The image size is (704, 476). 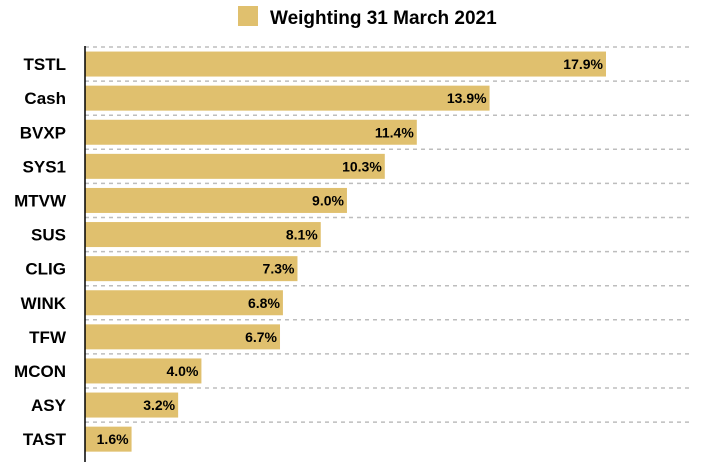 What do you see at coordinates (183, 371) in the screenshot?
I see `value-label-mcon: 4.0%` at bounding box center [183, 371].